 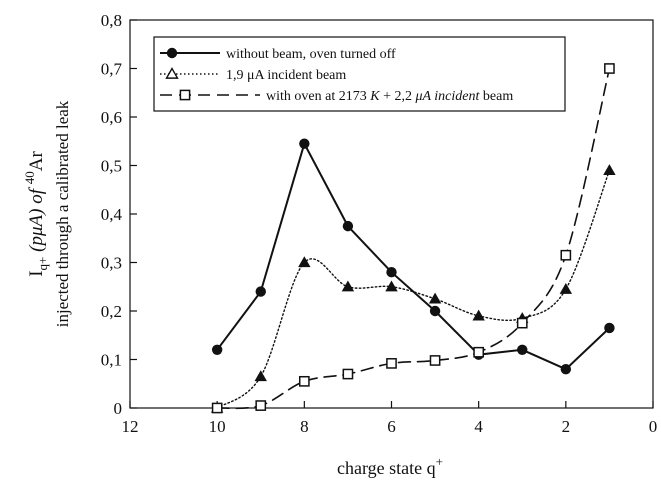 What do you see at coordinates (566, 426) in the screenshot?
I see `x-tick-label: 2` at bounding box center [566, 426].